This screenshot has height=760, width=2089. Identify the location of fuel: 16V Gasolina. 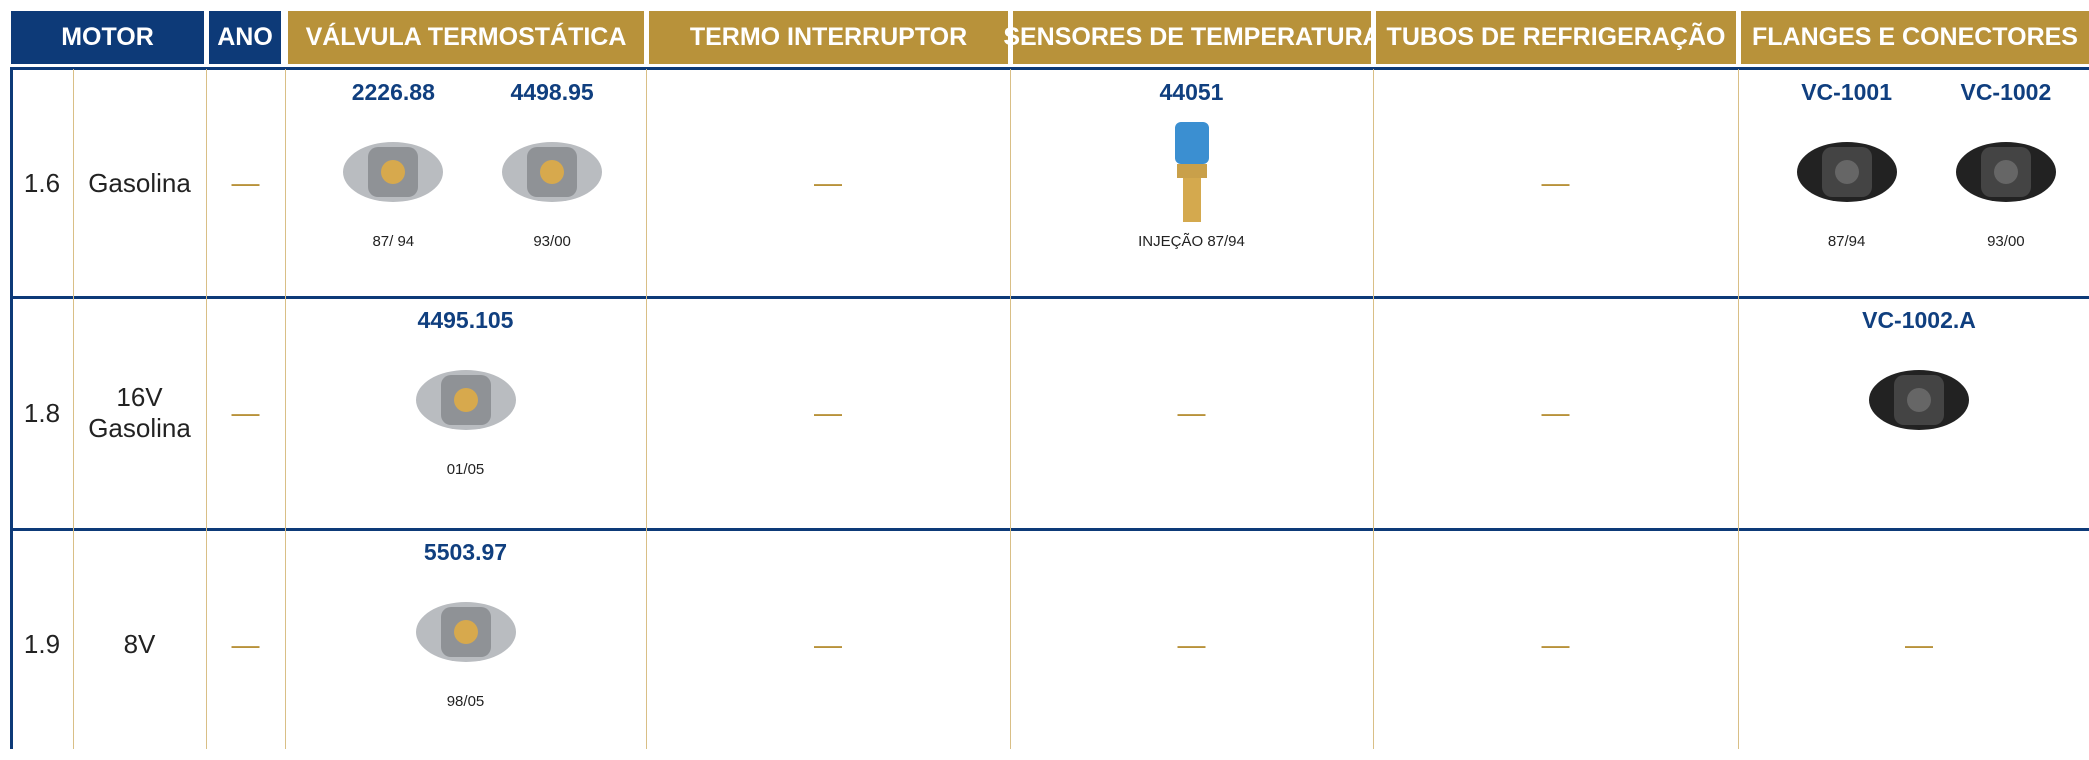
(139, 413).